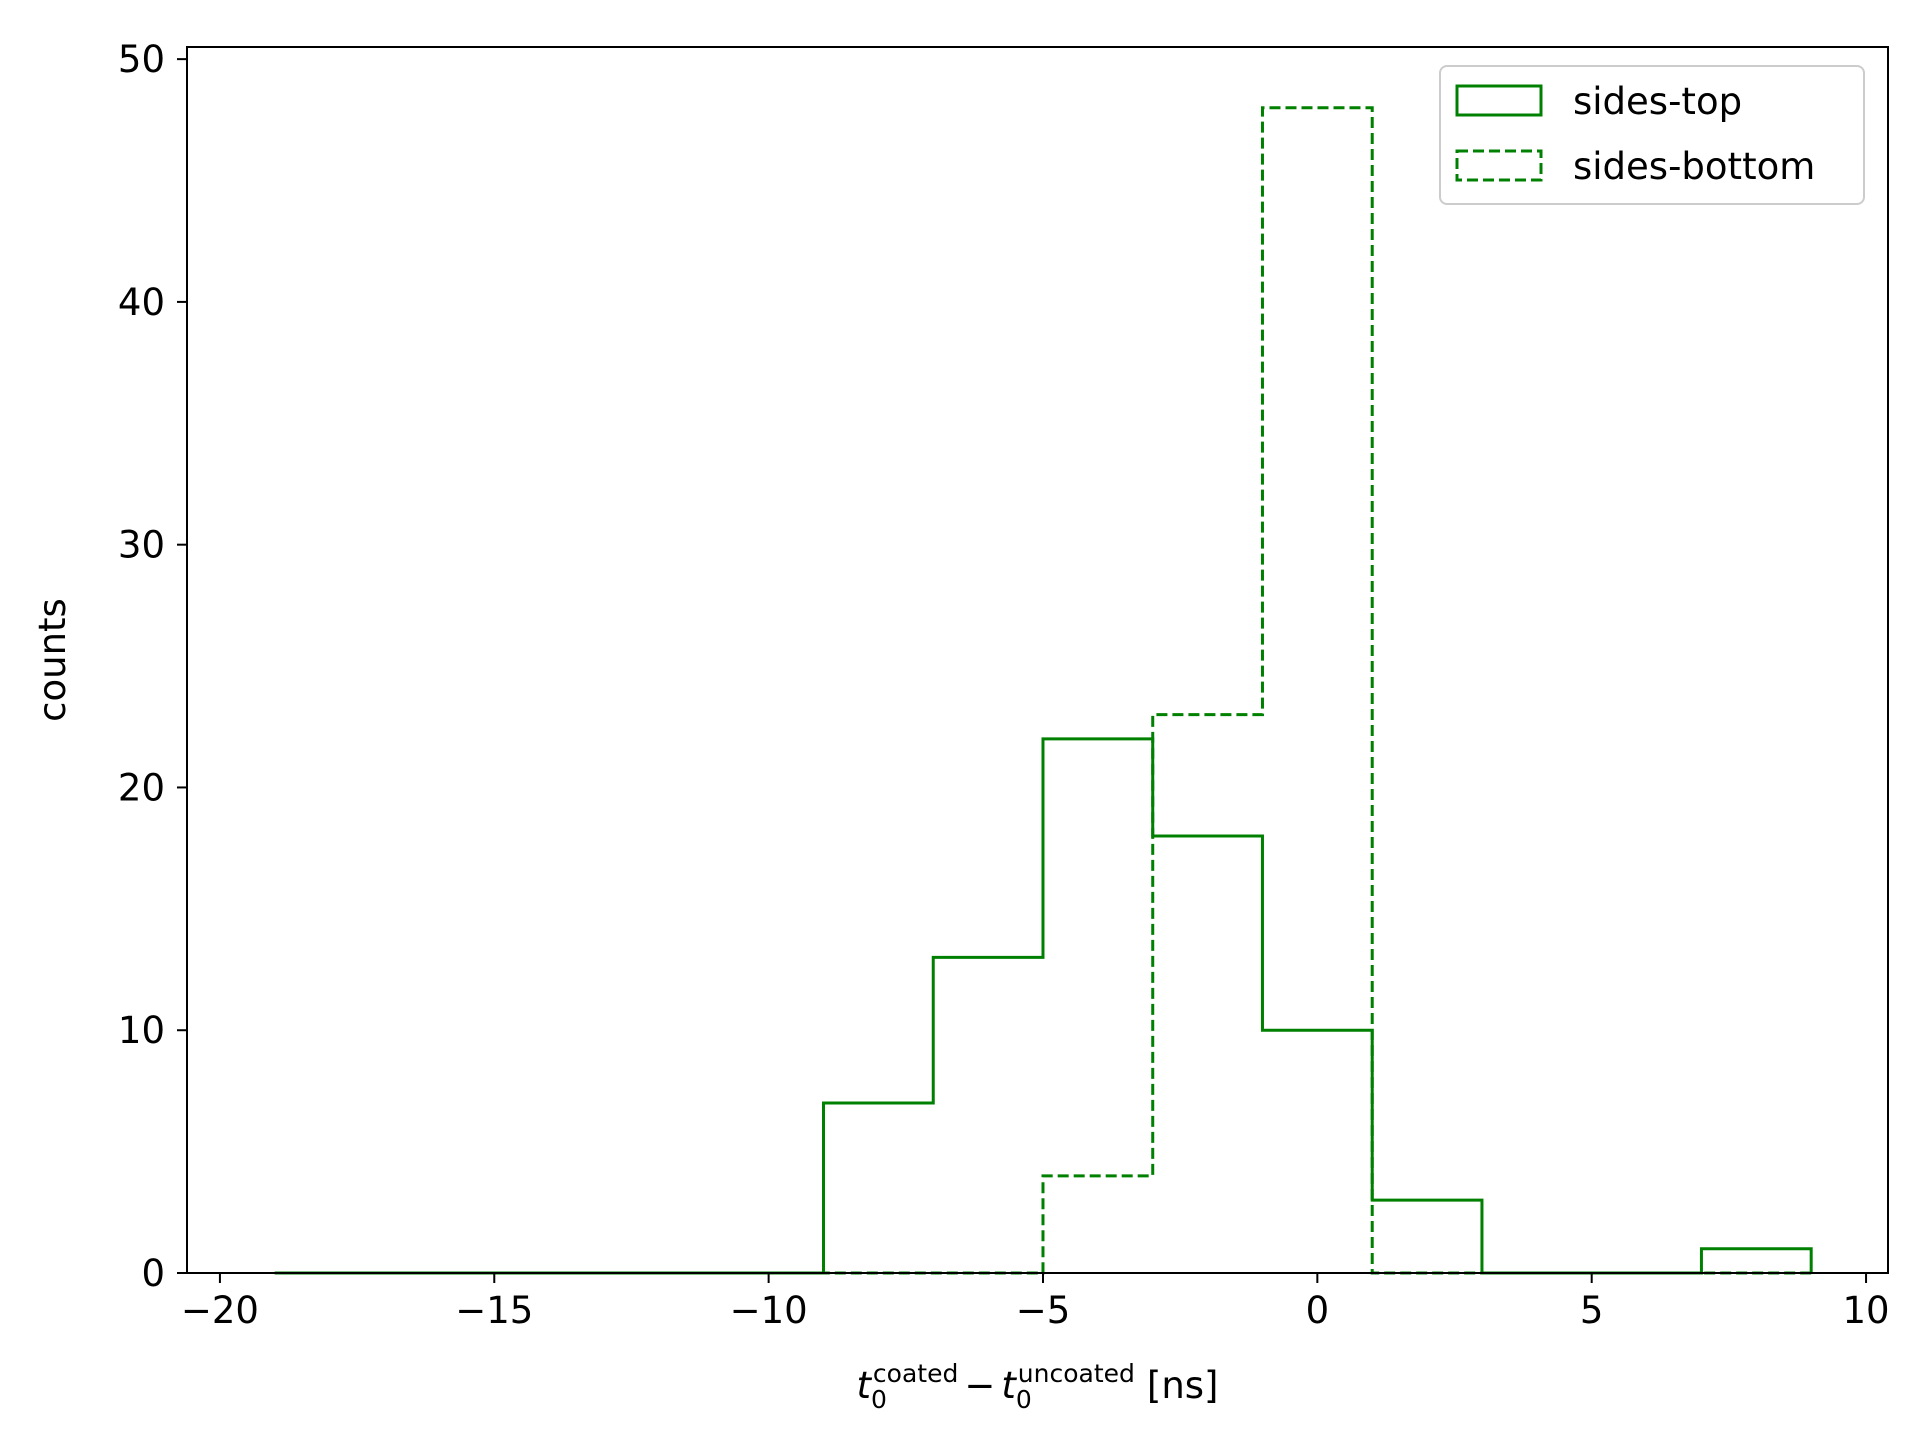 The width and height of the screenshot is (1920, 1440). Describe the element at coordinates (979, 1385) in the screenshot. I see `x-label-minus: −` at that location.